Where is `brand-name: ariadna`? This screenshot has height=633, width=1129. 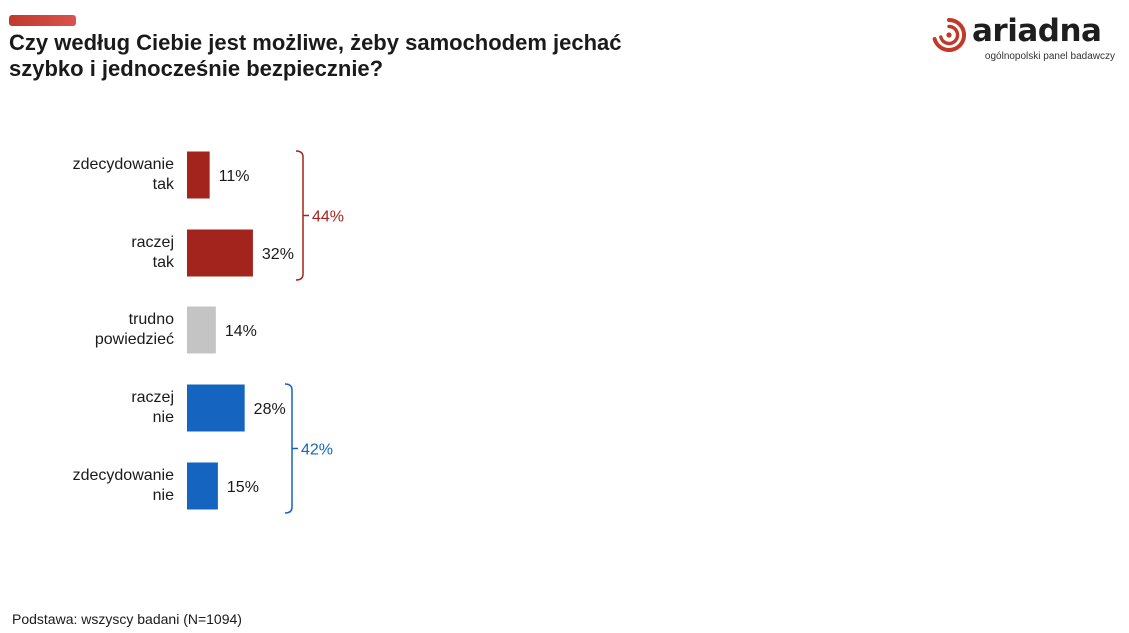
brand-name: ariadna is located at coordinates (1037, 31).